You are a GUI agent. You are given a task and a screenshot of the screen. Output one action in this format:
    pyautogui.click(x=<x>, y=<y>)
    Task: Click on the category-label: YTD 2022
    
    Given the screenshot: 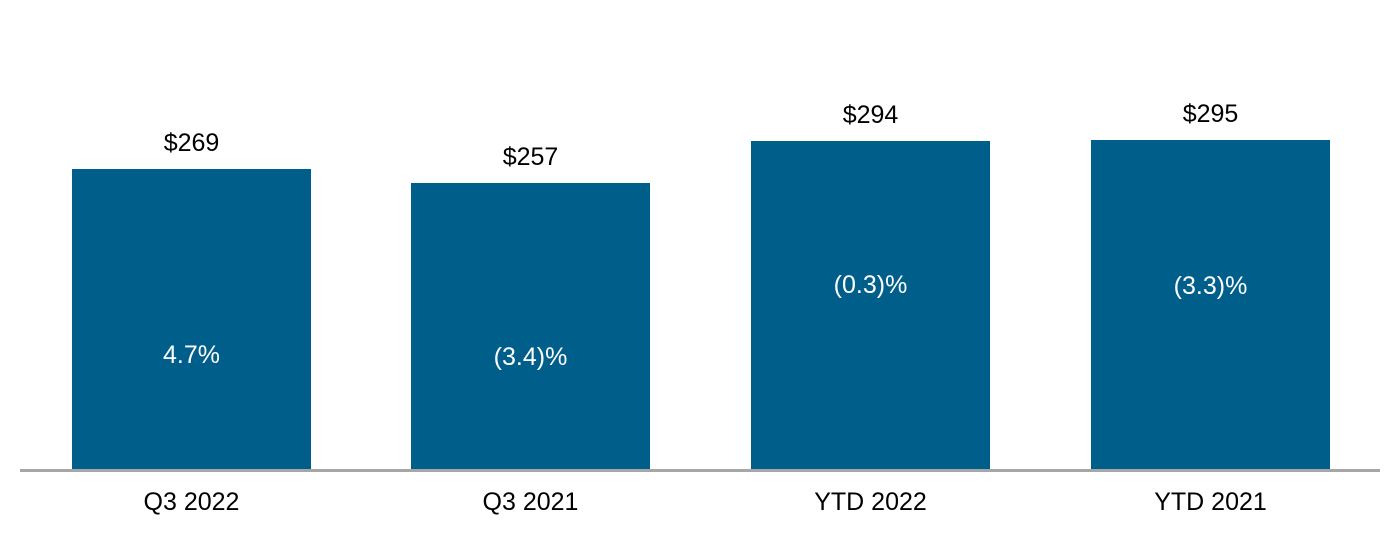 What is the action you would take?
    pyautogui.click(x=870, y=502)
    